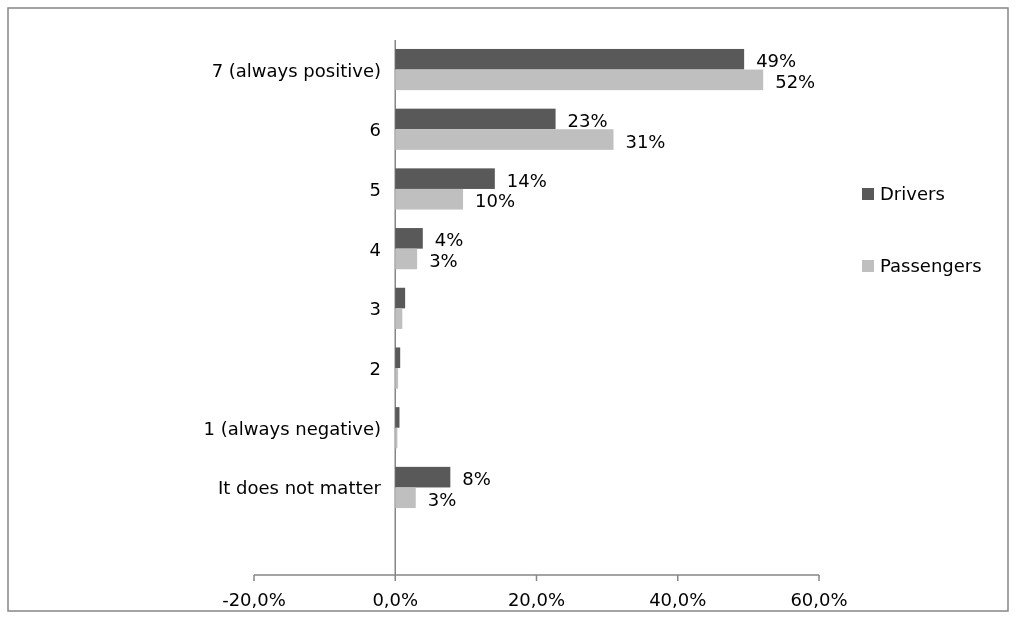  What do you see at coordinates (375, 369) in the screenshot?
I see `y-tick-label: 2` at bounding box center [375, 369].